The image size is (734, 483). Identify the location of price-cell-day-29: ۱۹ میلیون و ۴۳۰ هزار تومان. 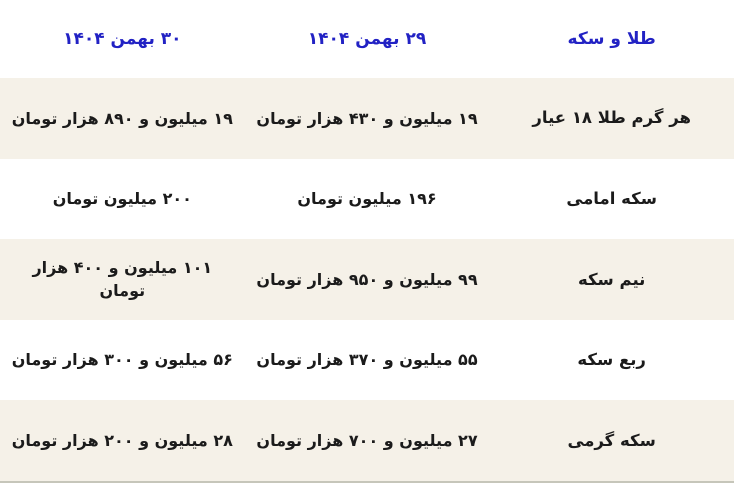
(367, 118).